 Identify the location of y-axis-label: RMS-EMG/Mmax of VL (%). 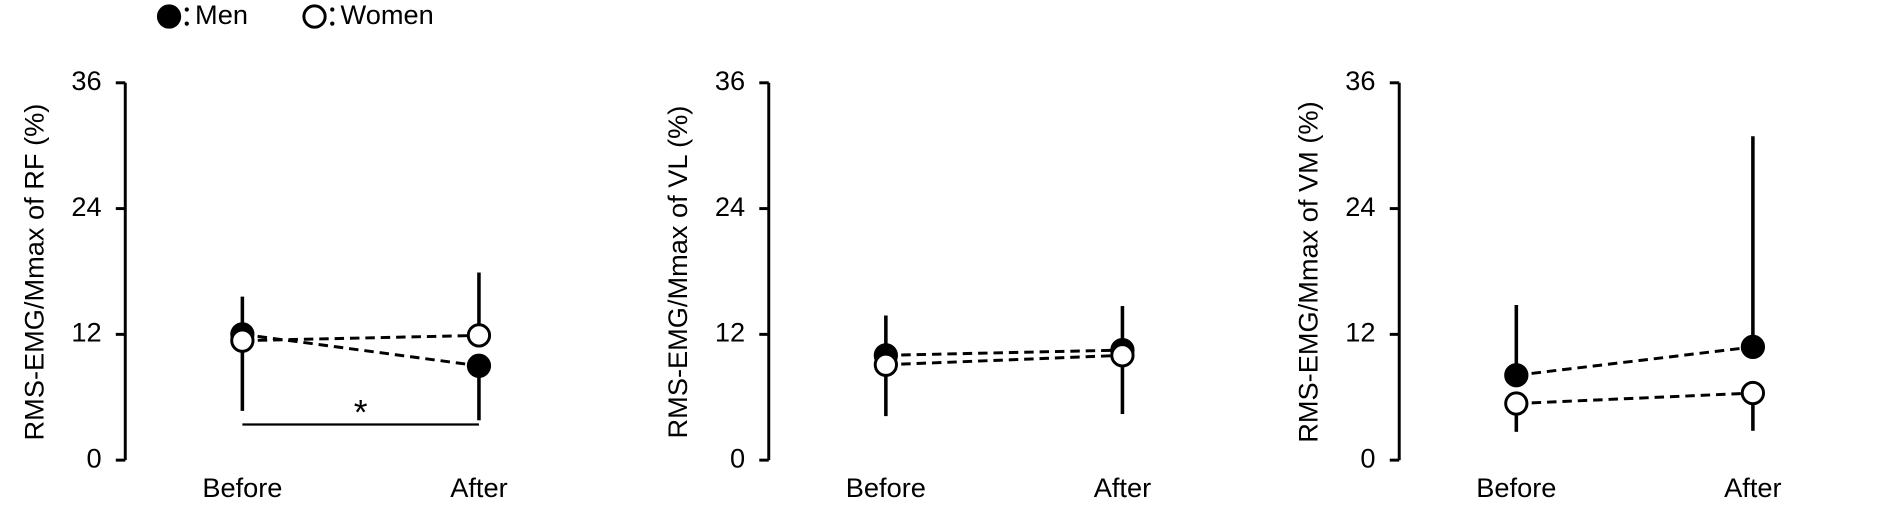
(677, 272).